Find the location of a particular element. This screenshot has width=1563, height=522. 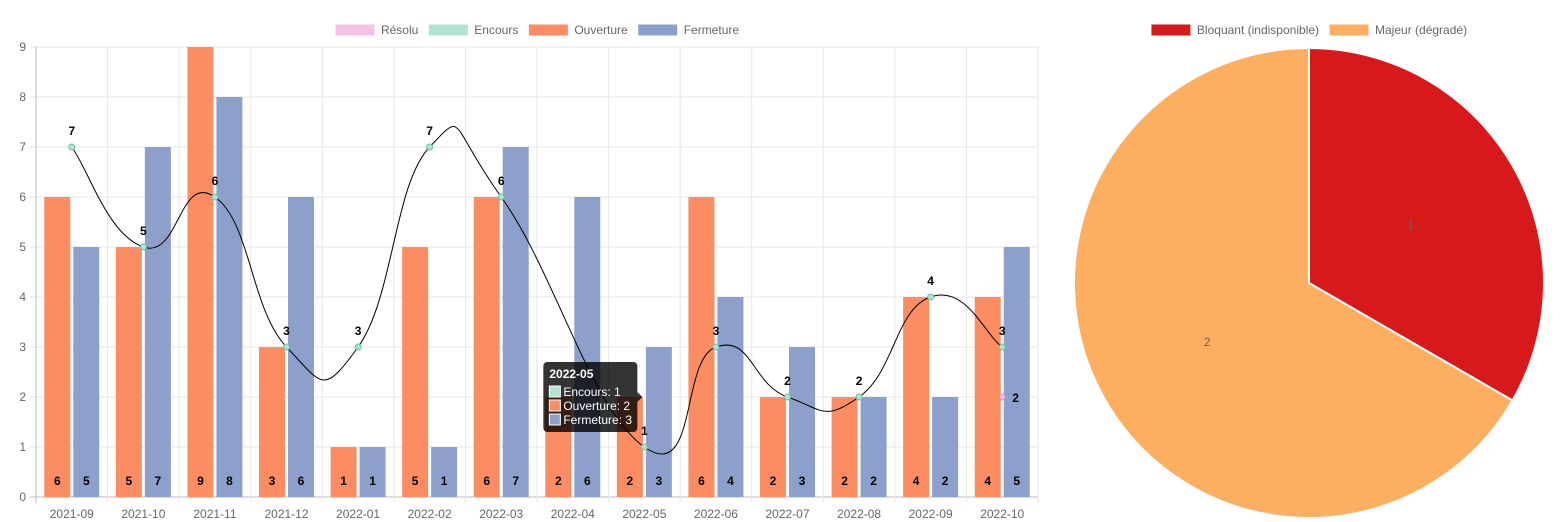

x-tick-label: 2022-03 is located at coordinates (501, 514).